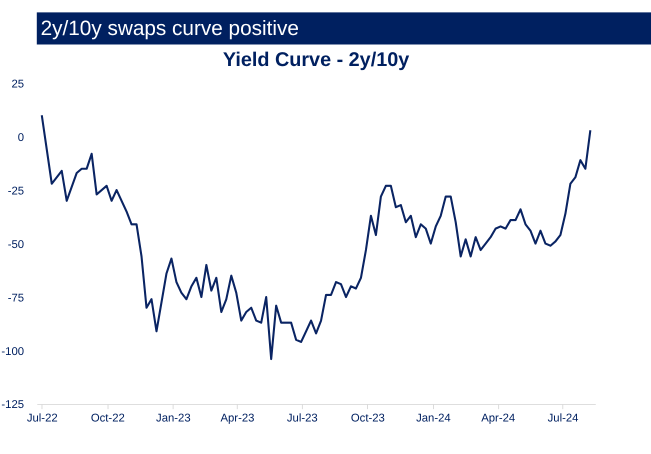 Image resolution: width=651 pixels, height=454 pixels. What do you see at coordinates (563, 418) in the screenshot?
I see `x-tick-label: Jul-24` at bounding box center [563, 418].